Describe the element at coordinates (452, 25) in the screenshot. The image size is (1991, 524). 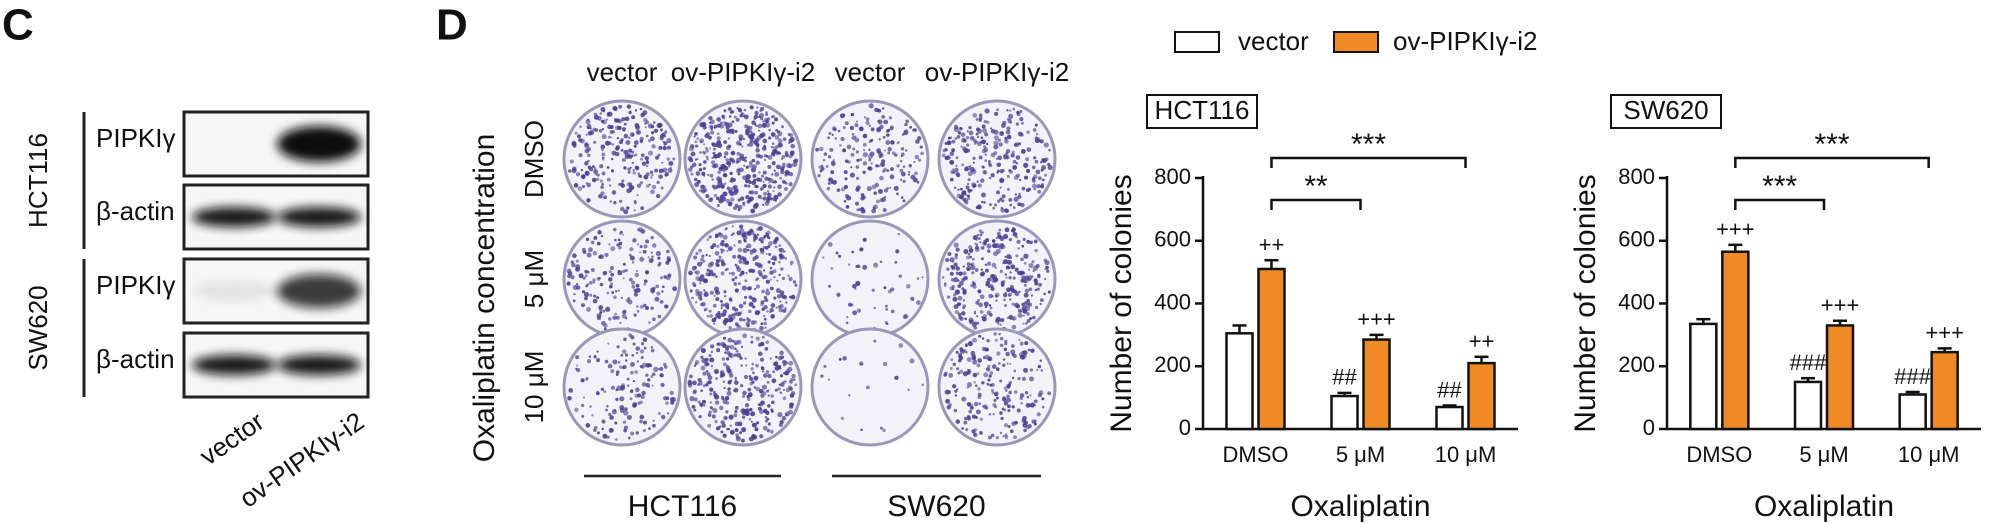
I see `panel-label: D` at that location.